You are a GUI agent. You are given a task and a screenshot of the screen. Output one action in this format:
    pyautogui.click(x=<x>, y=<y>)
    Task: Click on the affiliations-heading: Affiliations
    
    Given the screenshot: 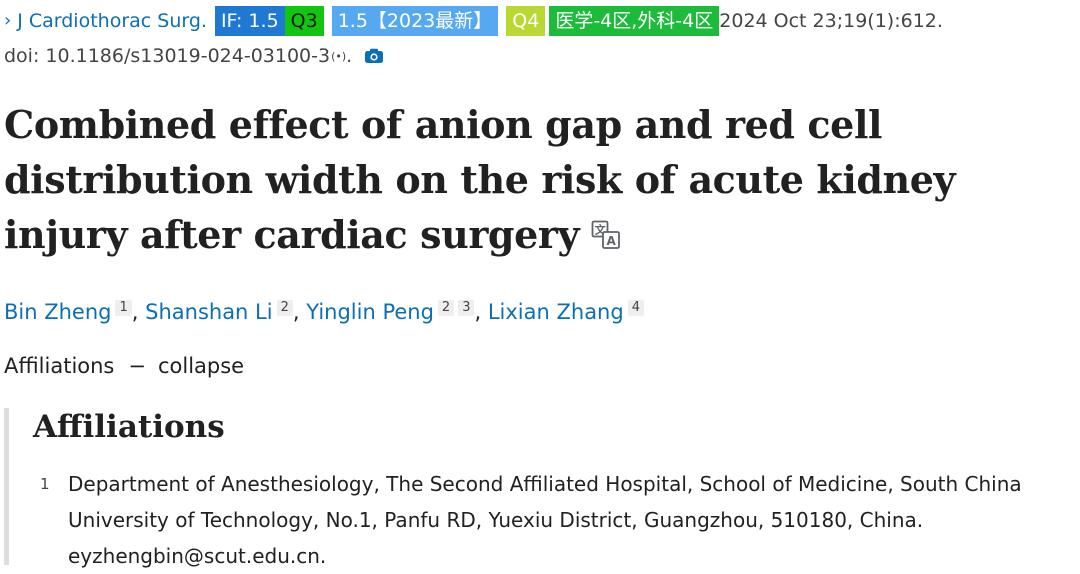 What is the action you would take?
    pyautogui.click(x=129, y=427)
    